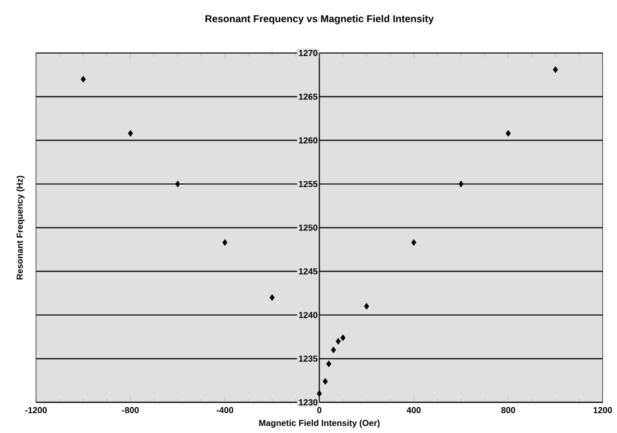 This screenshot has width=617, height=433. What do you see at coordinates (413, 410) in the screenshot?
I see `x-tick-label: 400` at bounding box center [413, 410].